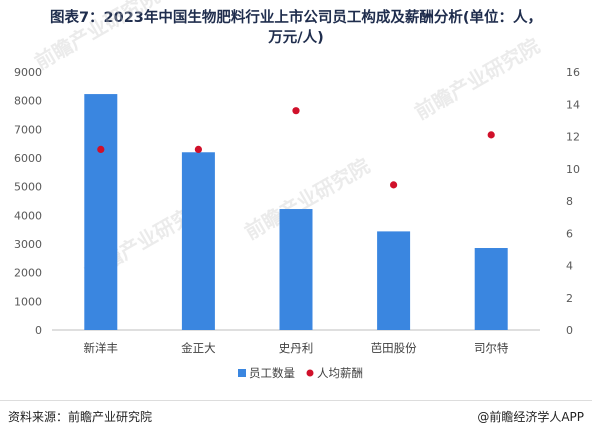 This screenshot has height=436, width=592. Describe the element at coordinates (28, 187) in the screenshot. I see `left-axis-tick-label: 5000` at that location.